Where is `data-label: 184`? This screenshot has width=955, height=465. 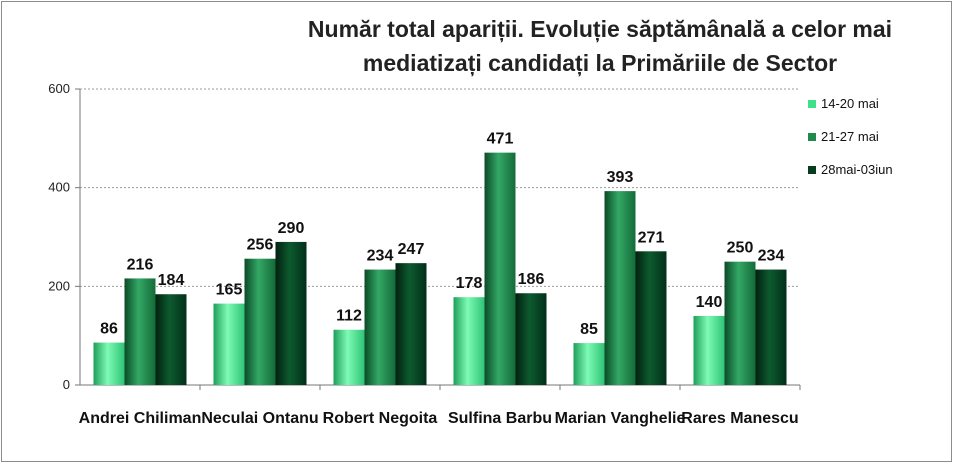
data-label: 184 is located at coordinates (171, 280).